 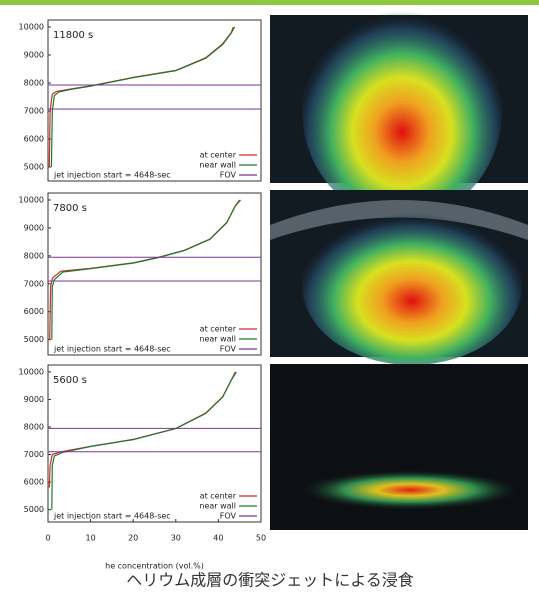 What do you see at coordinates (73, 35) in the screenshot?
I see `title: 11800 s` at bounding box center [73, 35].